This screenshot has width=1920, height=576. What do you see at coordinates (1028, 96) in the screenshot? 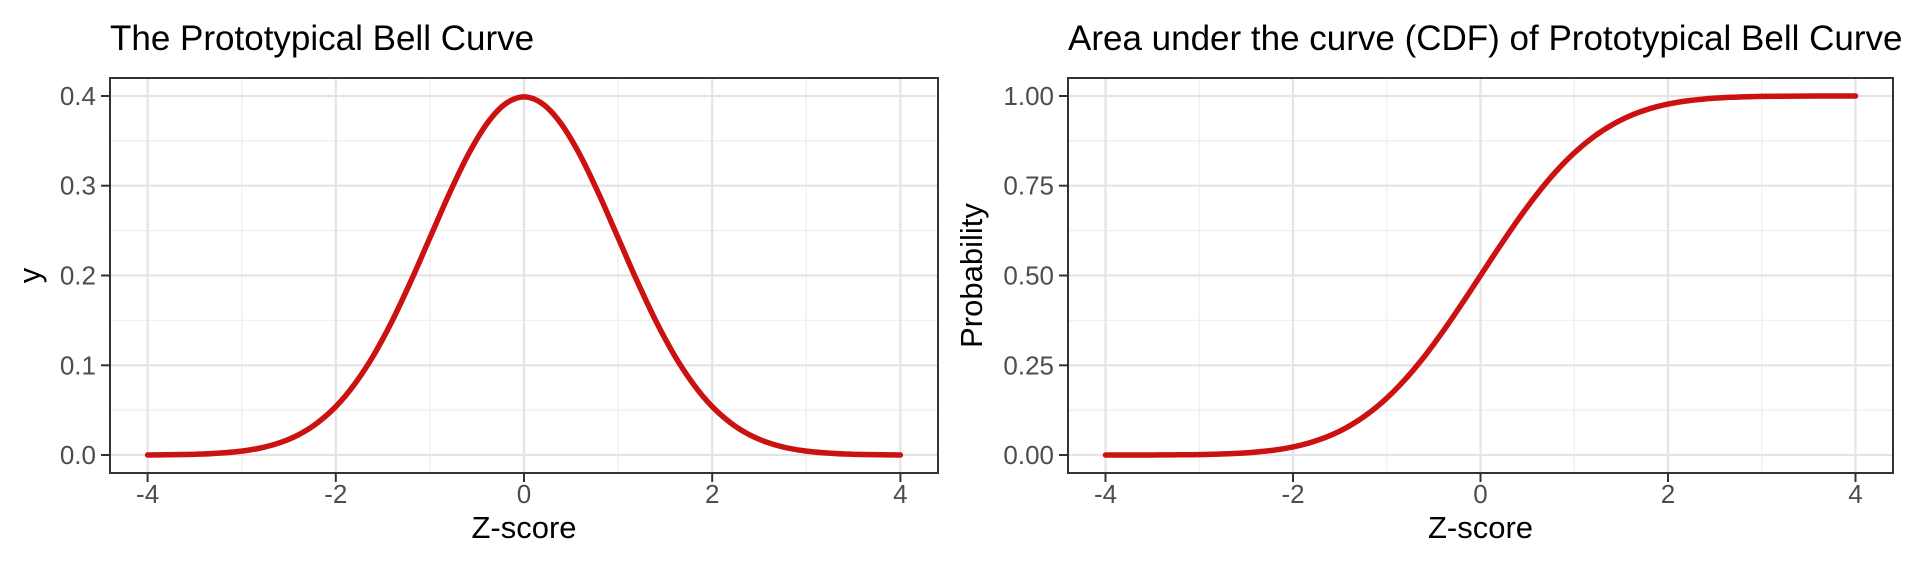
I see `y-tick-label: 1.00` at bounding box center [1028, 96].